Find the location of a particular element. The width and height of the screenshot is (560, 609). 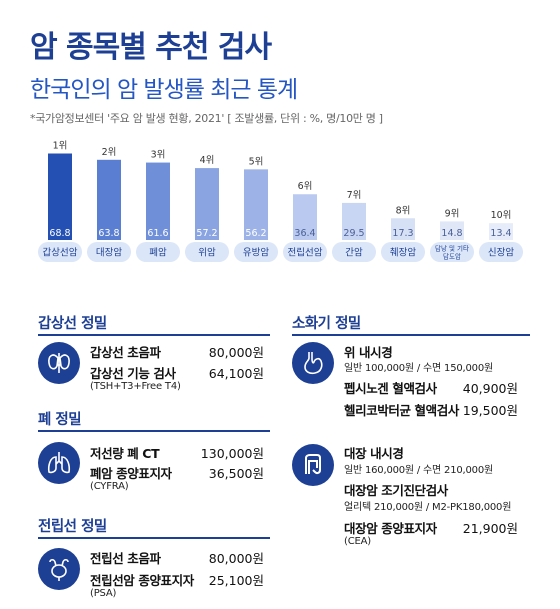

section-title-digestive: 소화기 정밀 is located at coordinates (326, 324).